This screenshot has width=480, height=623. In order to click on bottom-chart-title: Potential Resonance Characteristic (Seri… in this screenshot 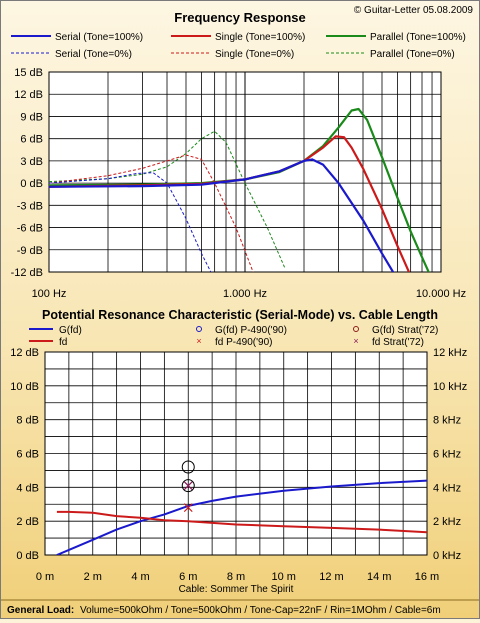, I will do `click(240, 315)`.